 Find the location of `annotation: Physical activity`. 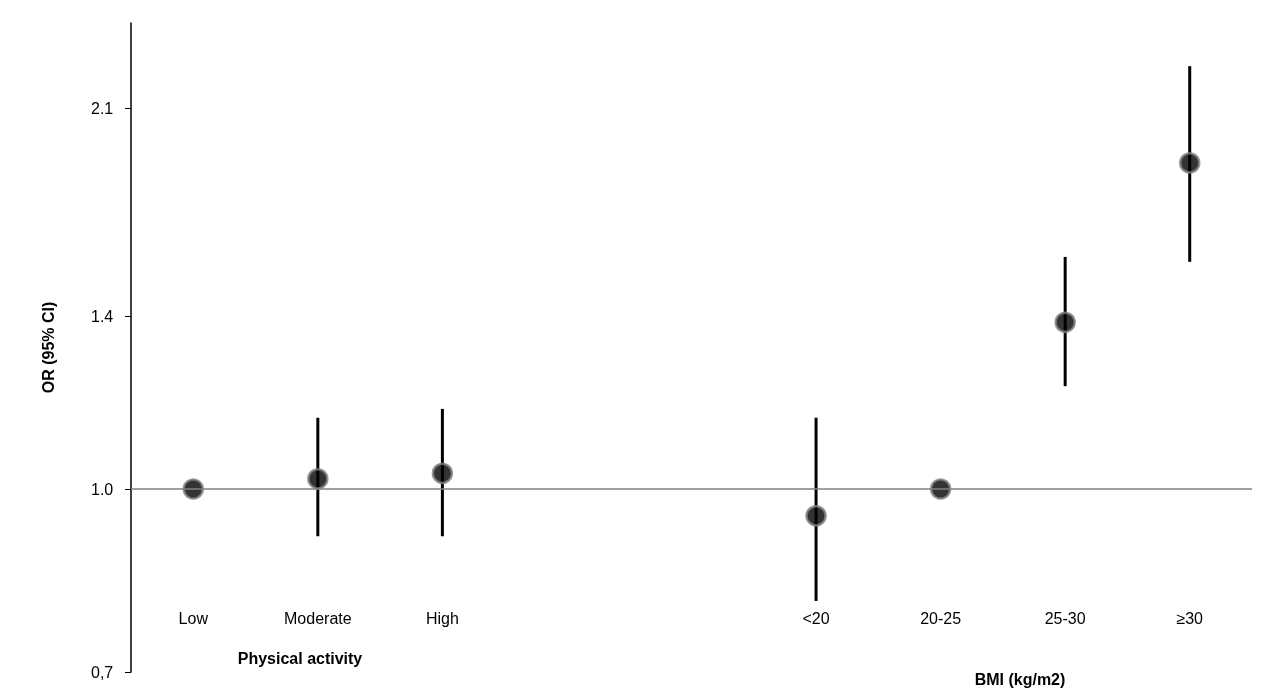

annotation: Physical activity is located at coordinates (300, 658).